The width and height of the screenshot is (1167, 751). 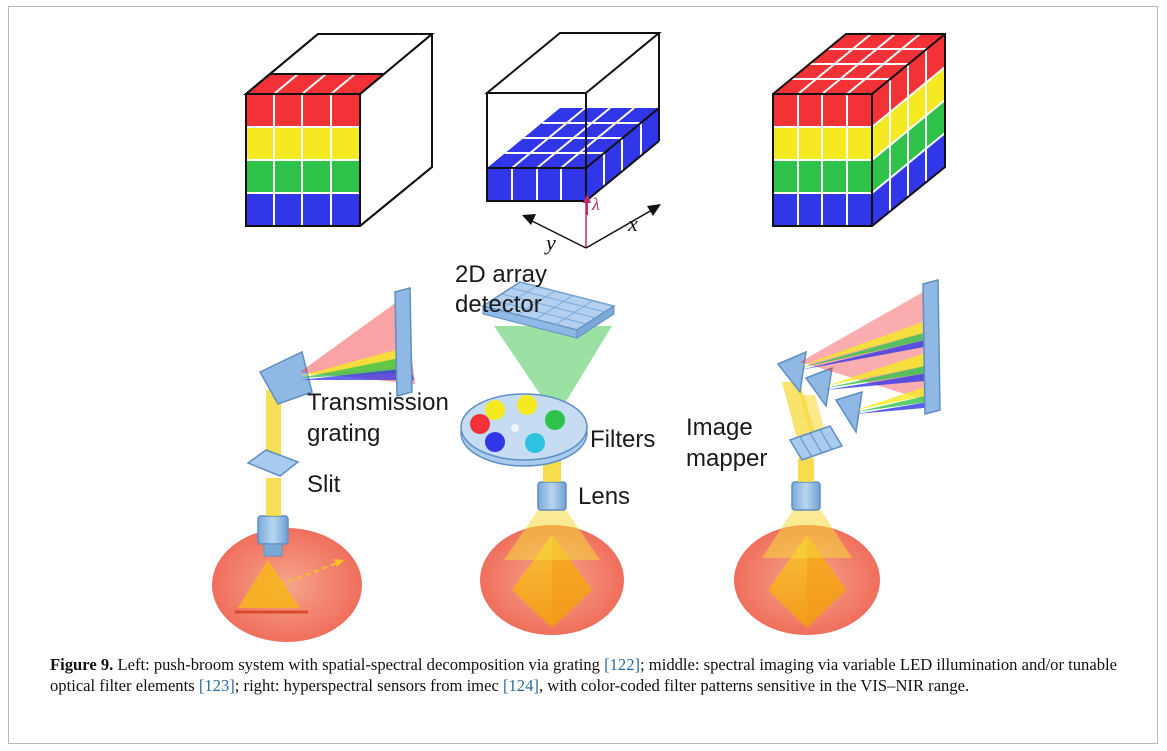 I want to click on detector-label-2: detector, so click(x=498, y=304).